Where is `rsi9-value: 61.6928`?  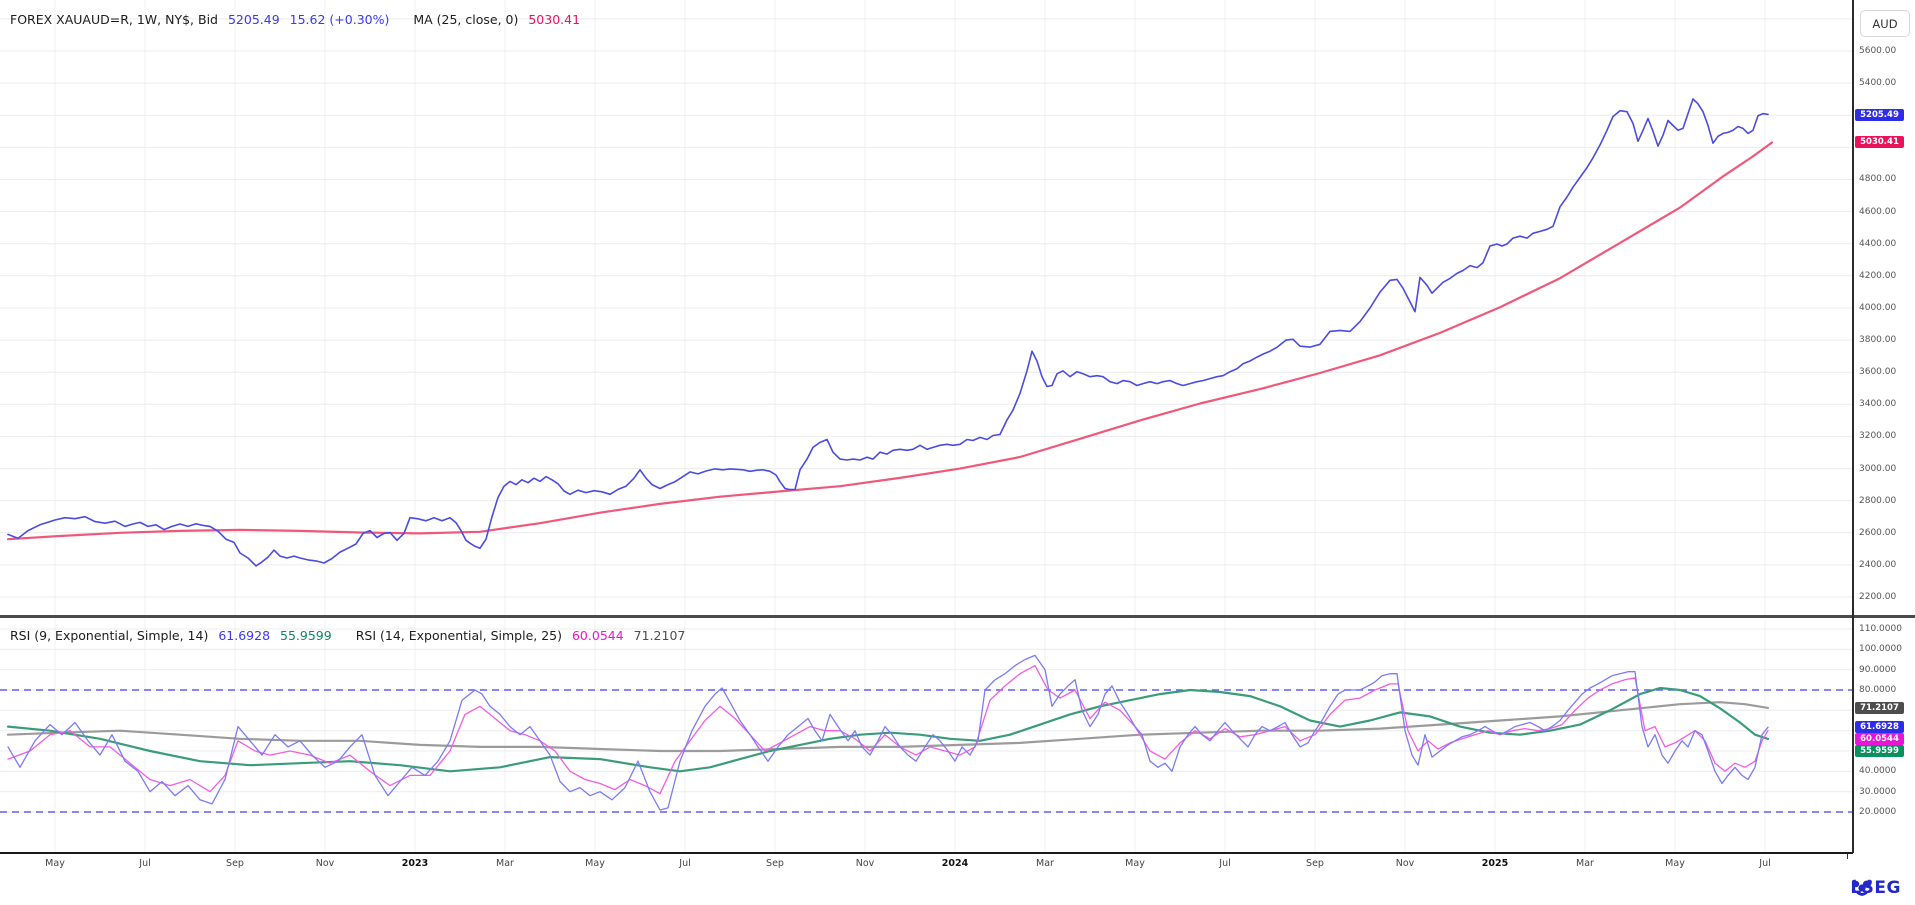
rsi9-value: 61.6928 is located at coordinates (244, 635).